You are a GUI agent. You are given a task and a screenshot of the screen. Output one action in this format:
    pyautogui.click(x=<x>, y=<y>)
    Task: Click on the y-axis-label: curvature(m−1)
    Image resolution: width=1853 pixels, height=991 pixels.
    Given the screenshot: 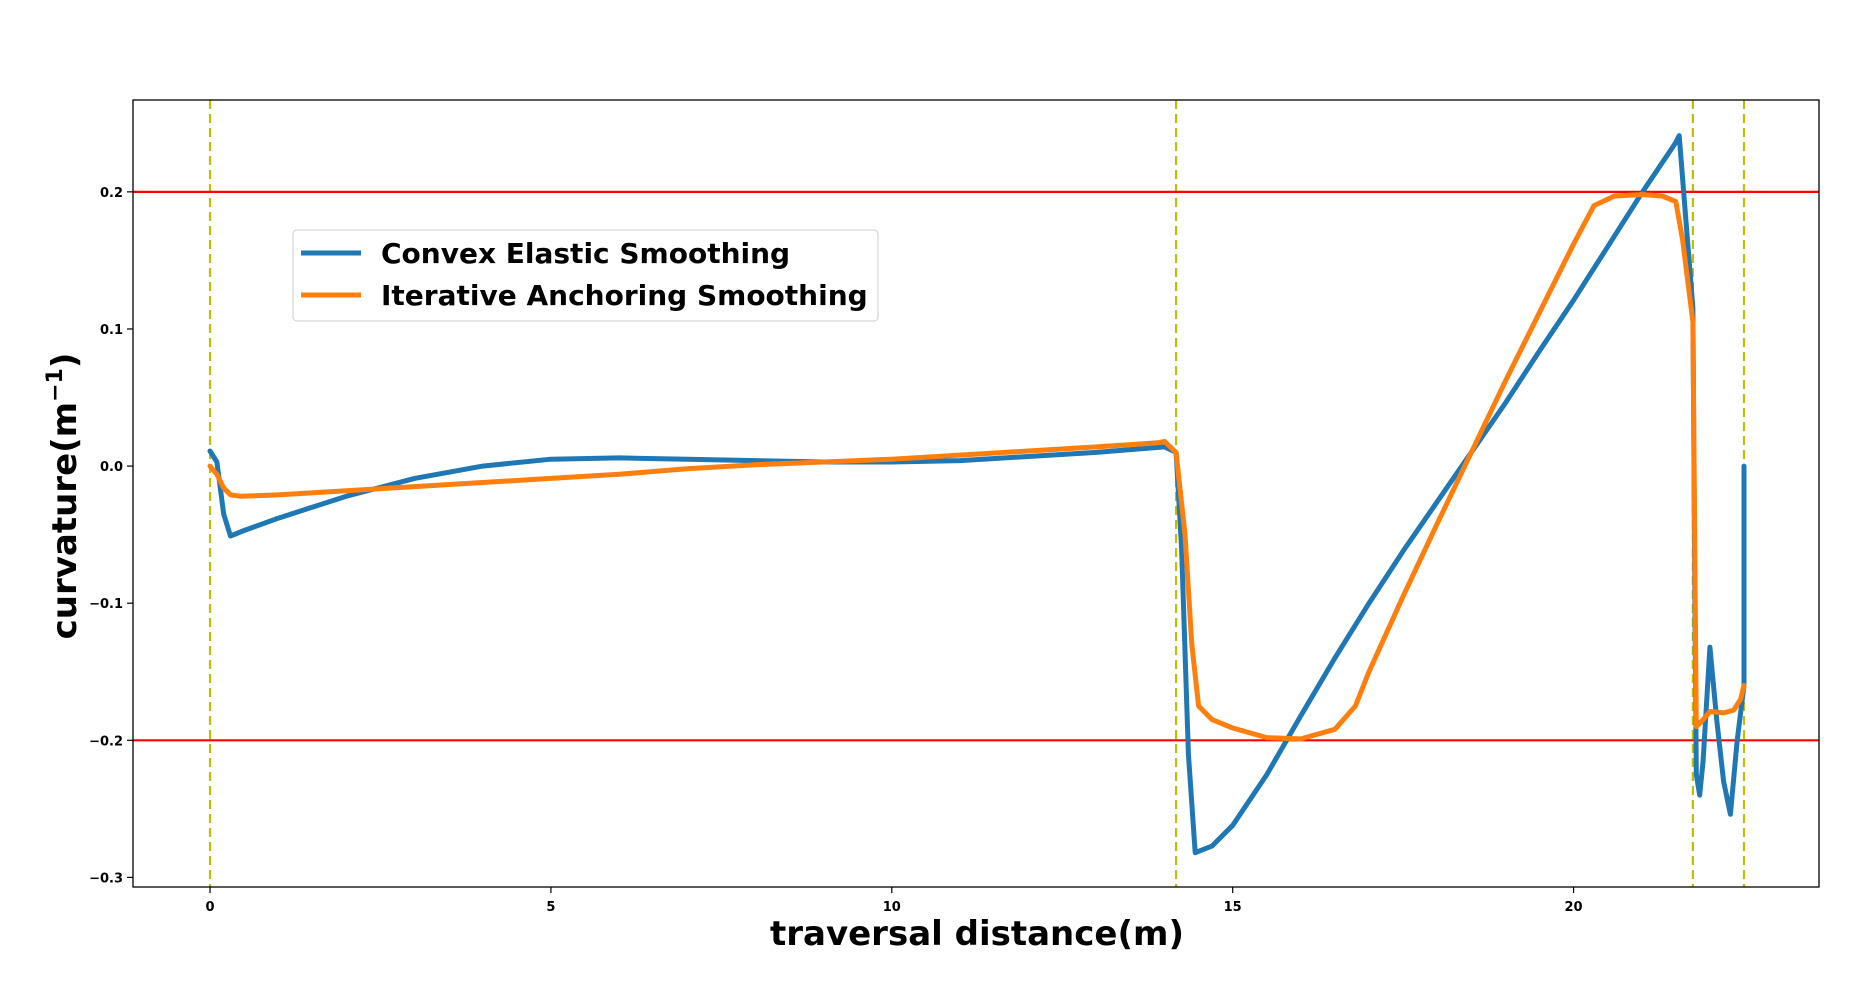 What is the action you would take?
    pyautogui.click(x=64, y=496)
    